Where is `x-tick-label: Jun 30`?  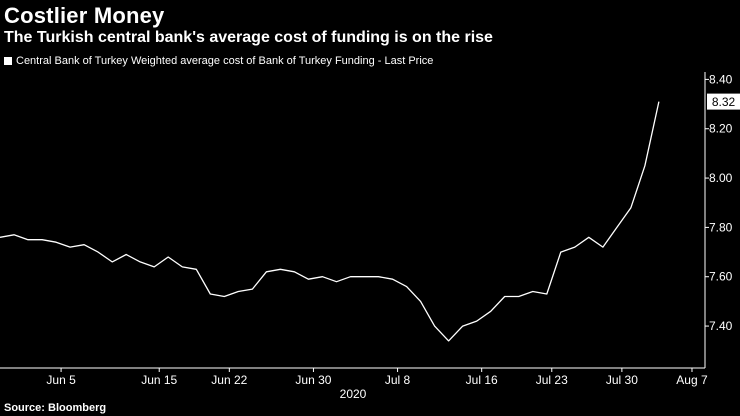 x-tick-label: Jun 30 is located at coordinates (313, 380).